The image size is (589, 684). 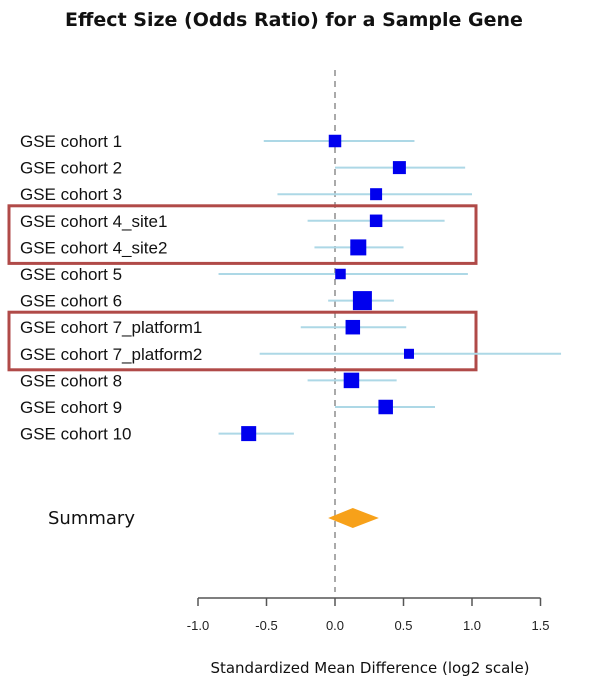 I want to click on x-axis: -1.0 -0.5 0.0 0.5 1.0 1.5, so click(x=368, y=615).